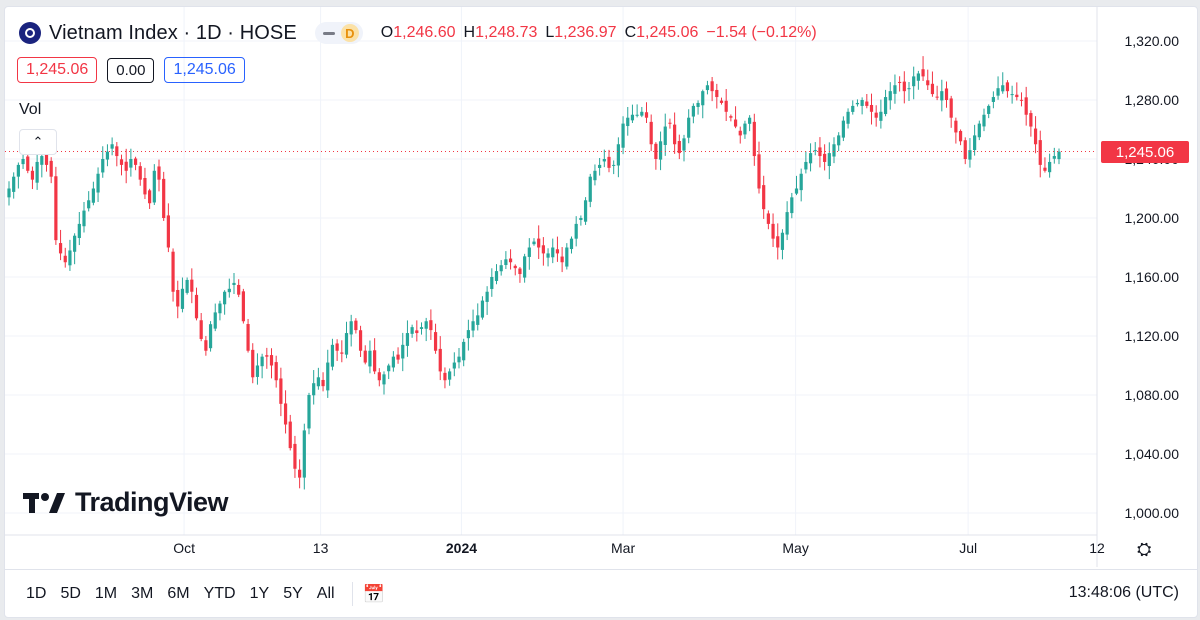 This screenshot has height=620, width=1200. Describe the element at coordinates (30, 33) in the screenshot. I see `symbol-logo-icon` at that location.